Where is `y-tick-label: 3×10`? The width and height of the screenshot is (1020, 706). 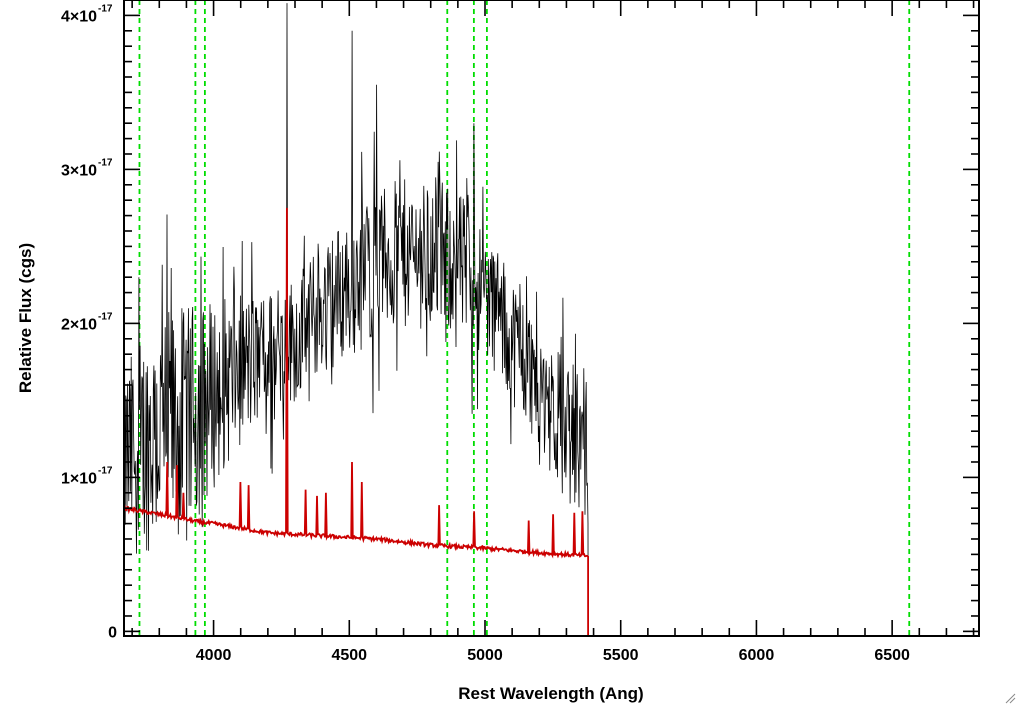 y-tick-label: 3×10 is located at coordinates (79, 170).